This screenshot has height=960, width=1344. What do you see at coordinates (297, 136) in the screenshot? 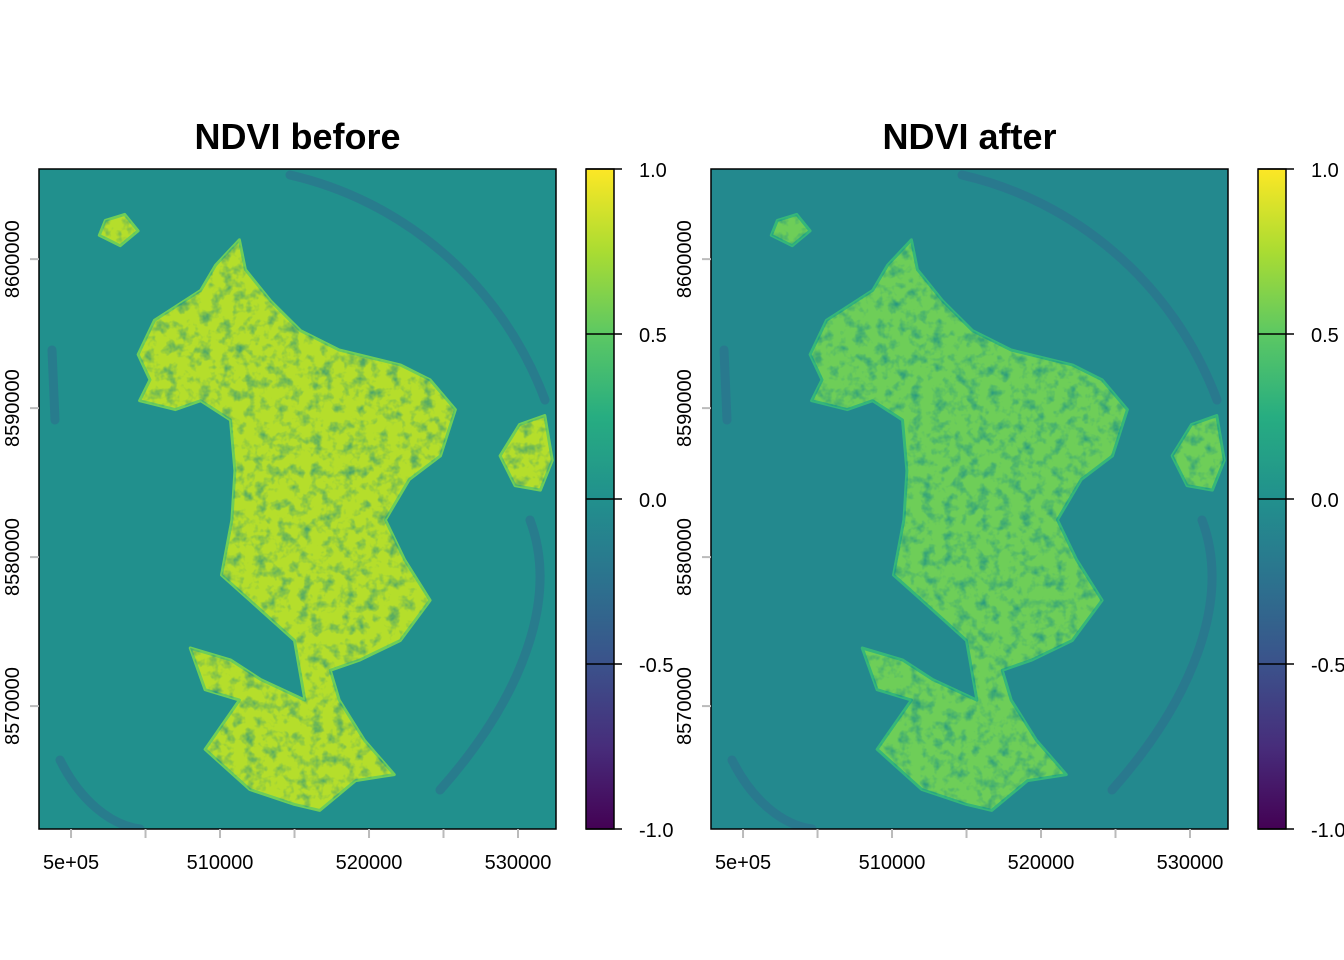
I see `panel-title: NDVI before` at bounding box center [297, 136].